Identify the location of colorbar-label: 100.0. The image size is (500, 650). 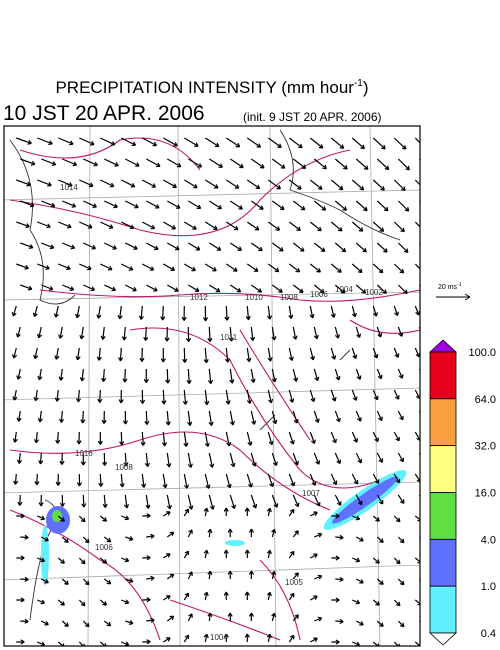
(482, 353).